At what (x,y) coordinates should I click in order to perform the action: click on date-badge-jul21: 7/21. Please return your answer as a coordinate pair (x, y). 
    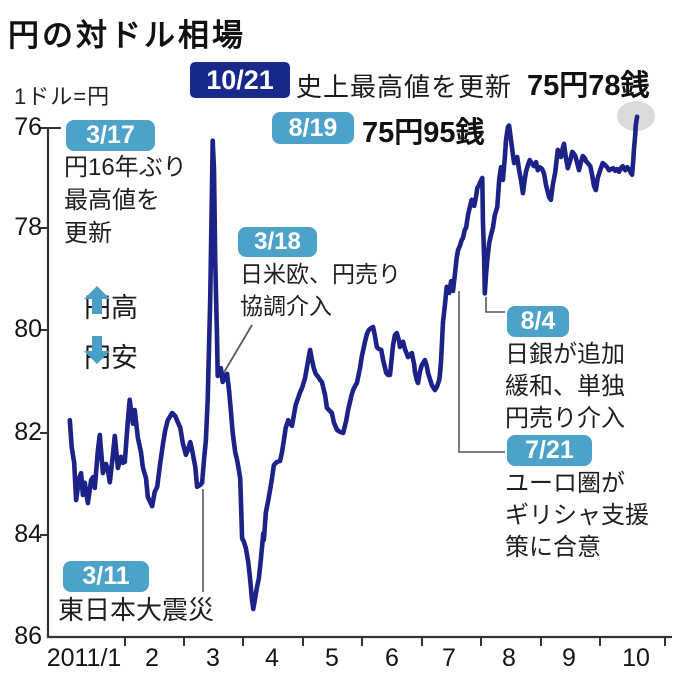
    Looking at the image, I should click on (549, 450).